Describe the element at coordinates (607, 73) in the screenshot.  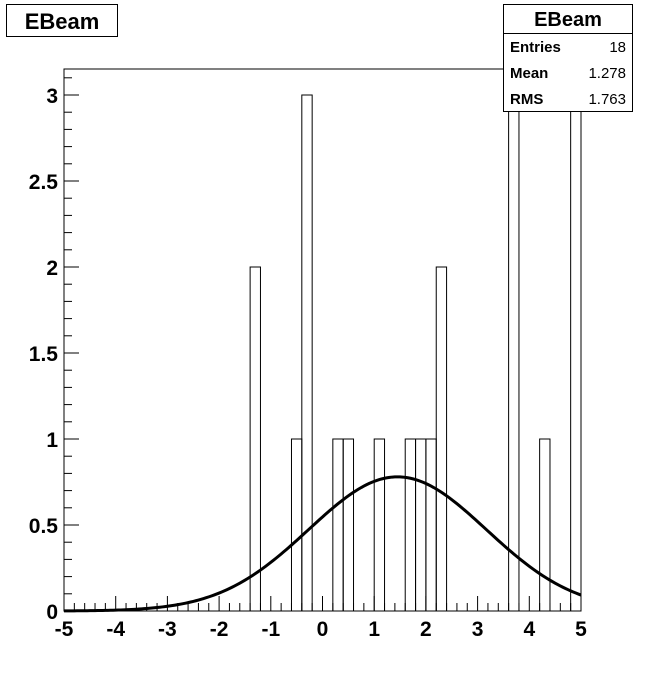
I see `stats-value: 1.278` at that location.